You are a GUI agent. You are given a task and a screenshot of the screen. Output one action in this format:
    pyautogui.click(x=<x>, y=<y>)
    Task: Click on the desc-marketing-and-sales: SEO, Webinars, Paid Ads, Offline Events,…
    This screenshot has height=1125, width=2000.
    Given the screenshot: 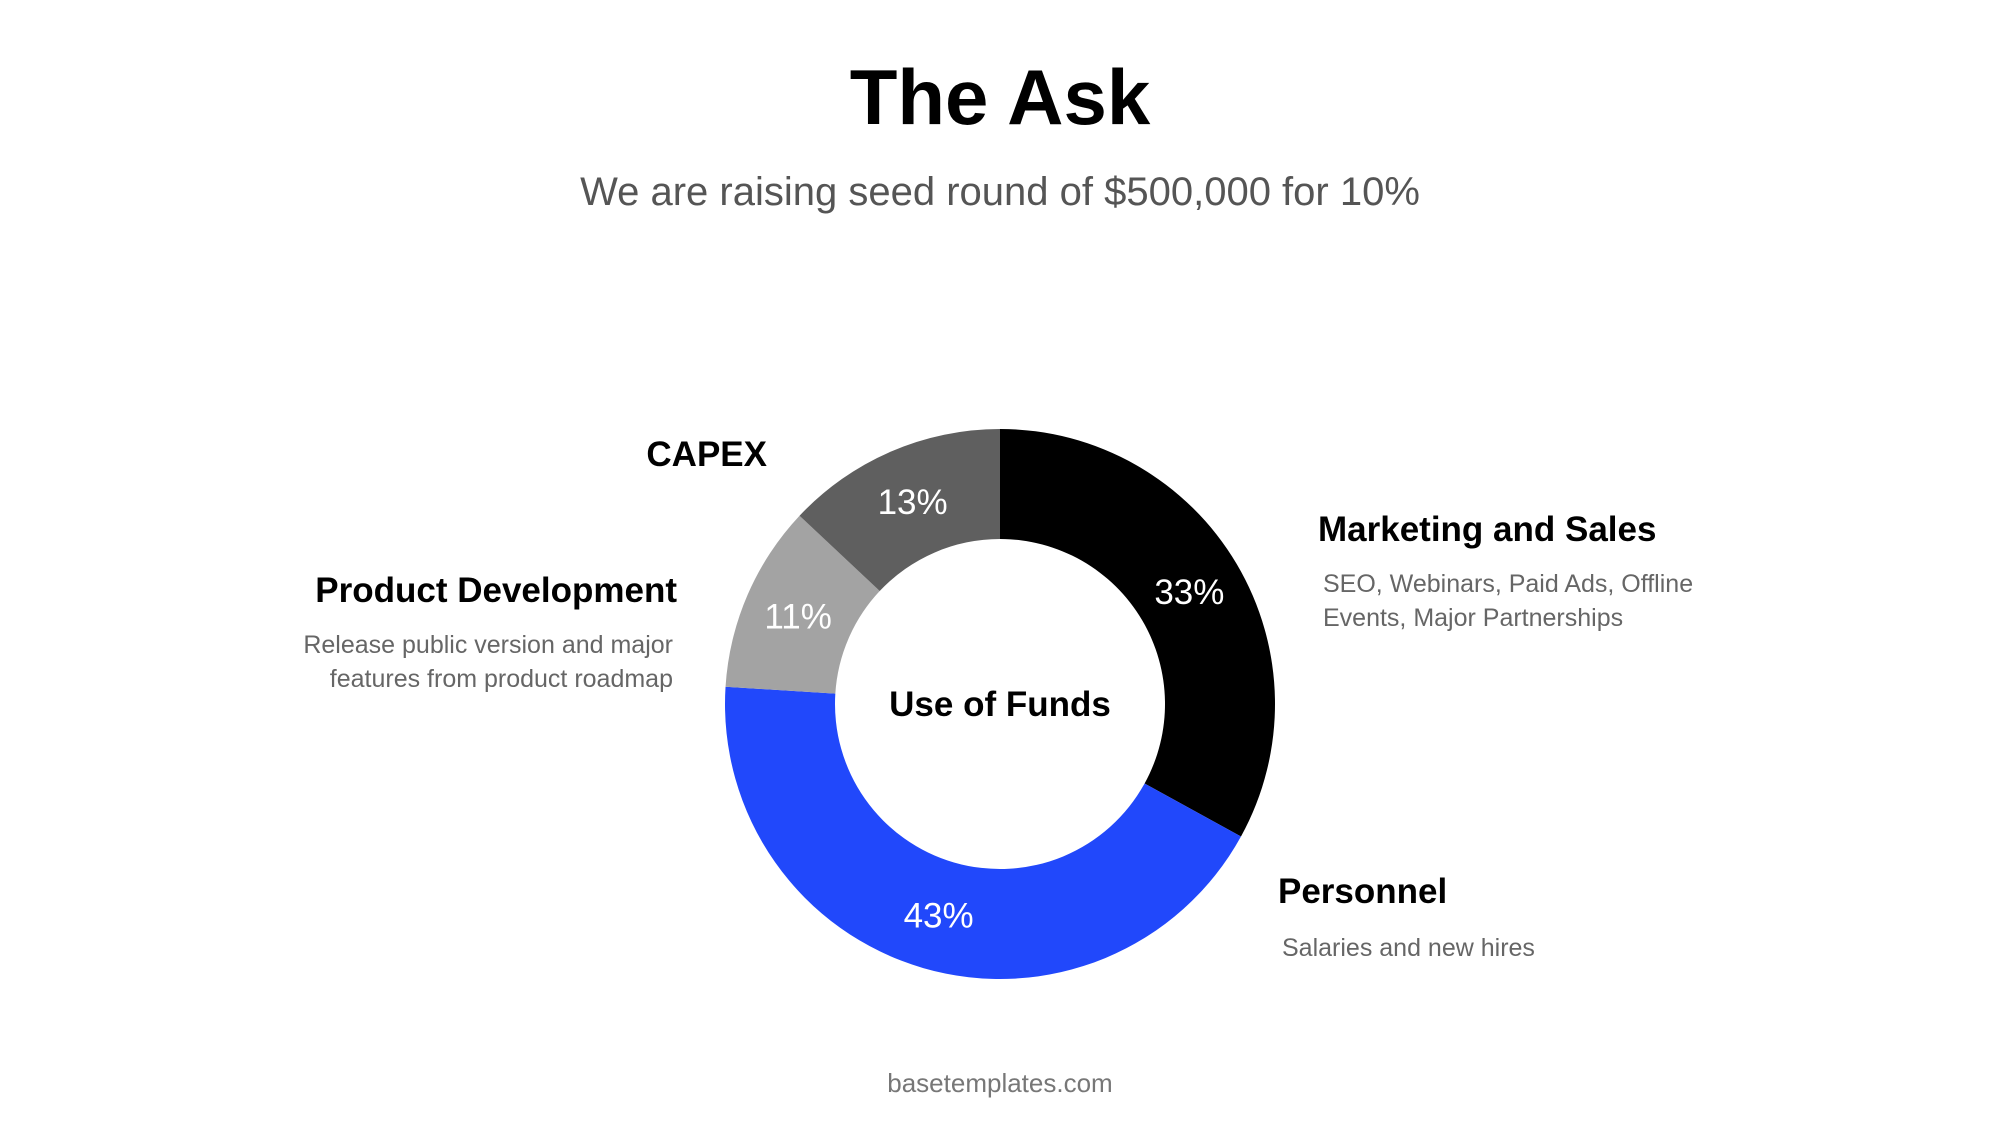 What is the action you would take?
    pyautogui.click(x=1508, y=601)
    